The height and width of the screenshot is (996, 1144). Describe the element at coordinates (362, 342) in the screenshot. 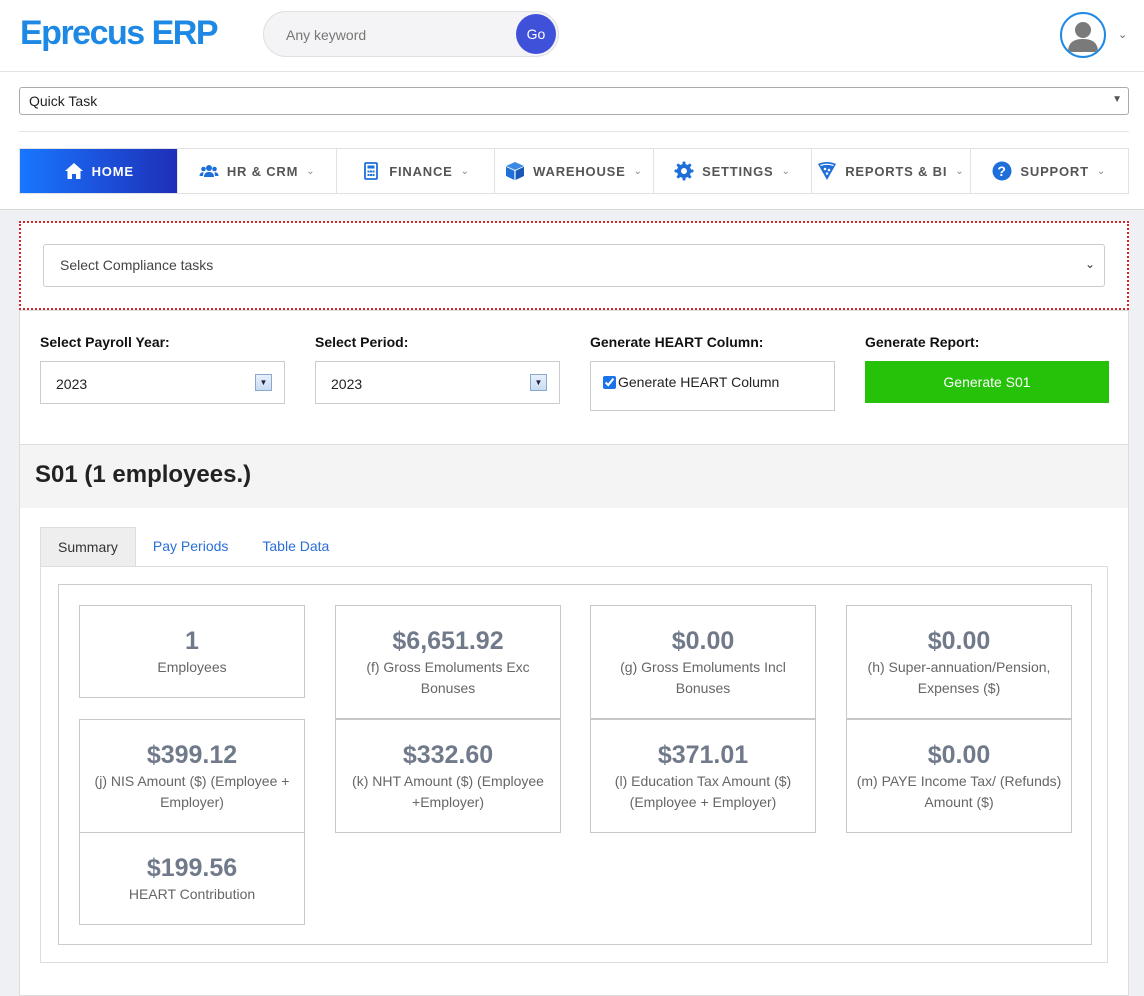

I see `period-label: Select Period:` at that location.